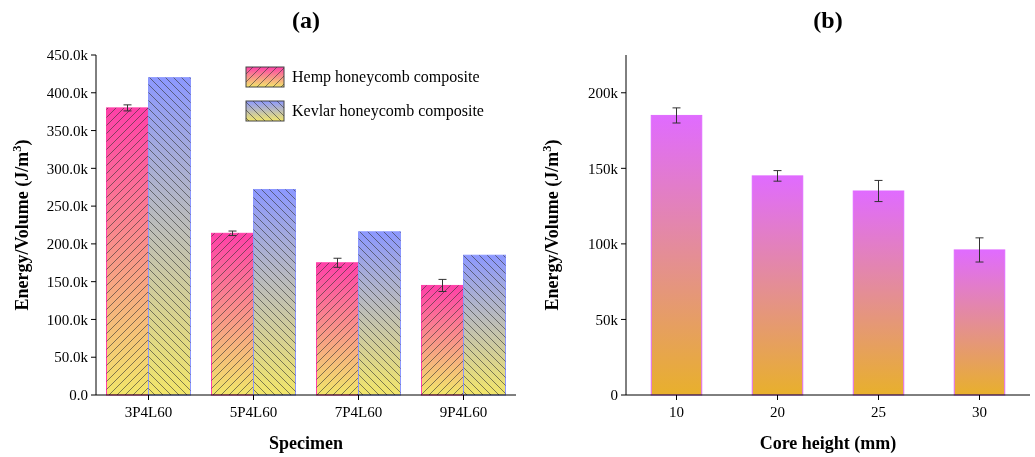 The height and width of the screenshot is (457, 1035). What do you see at coordinates (78, 395) in the screenshot?
I see `y-tick-label: 0.0` at bounding box center [78, 395].